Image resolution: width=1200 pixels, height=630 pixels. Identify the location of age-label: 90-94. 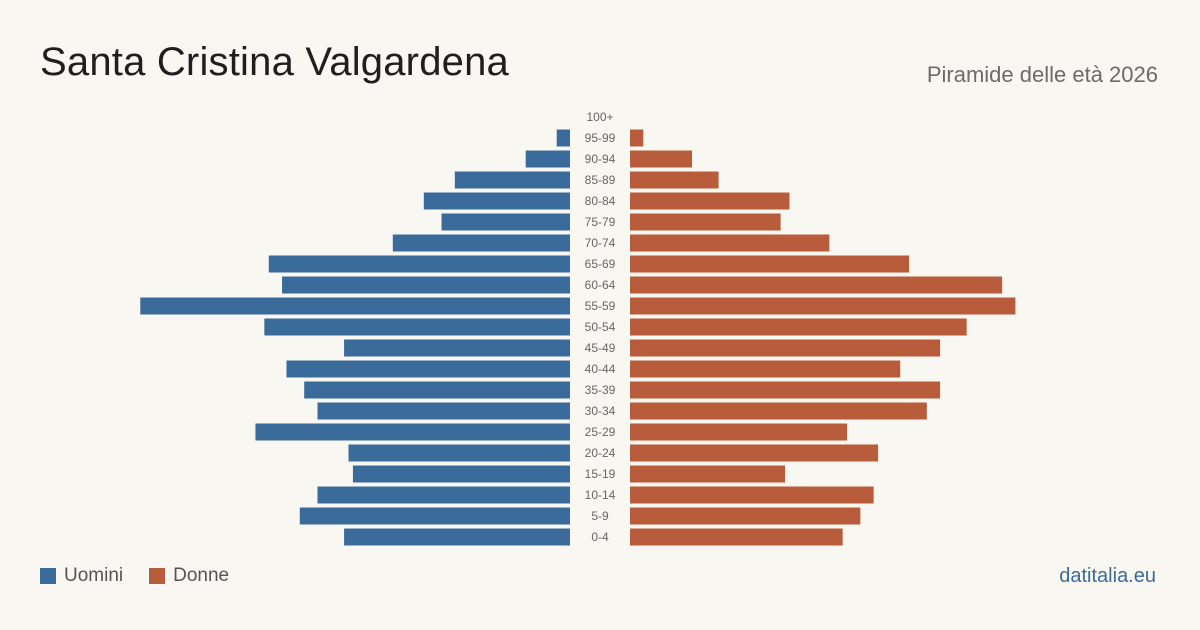
(600, 159).